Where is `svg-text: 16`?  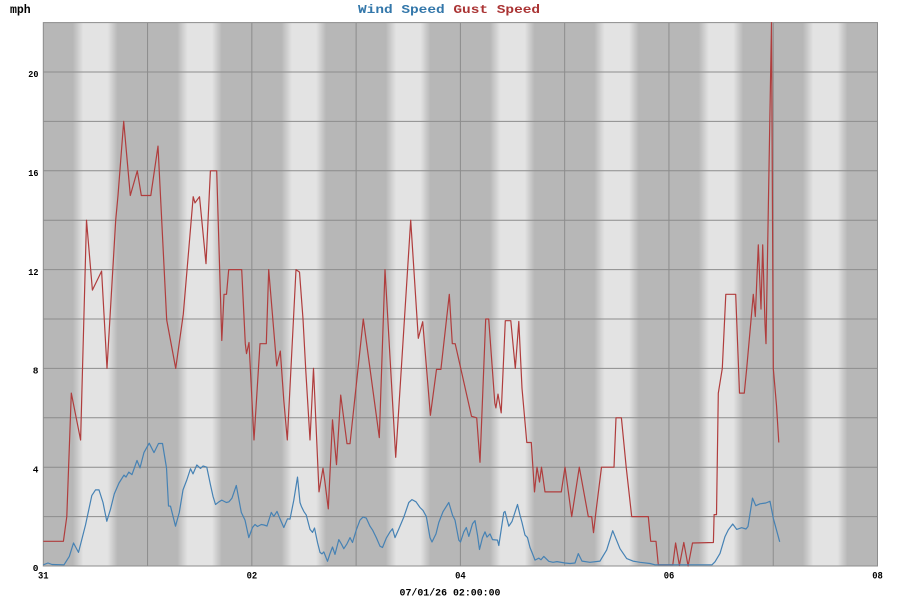
svg-text: 16 is located at coordinates (33, 173).